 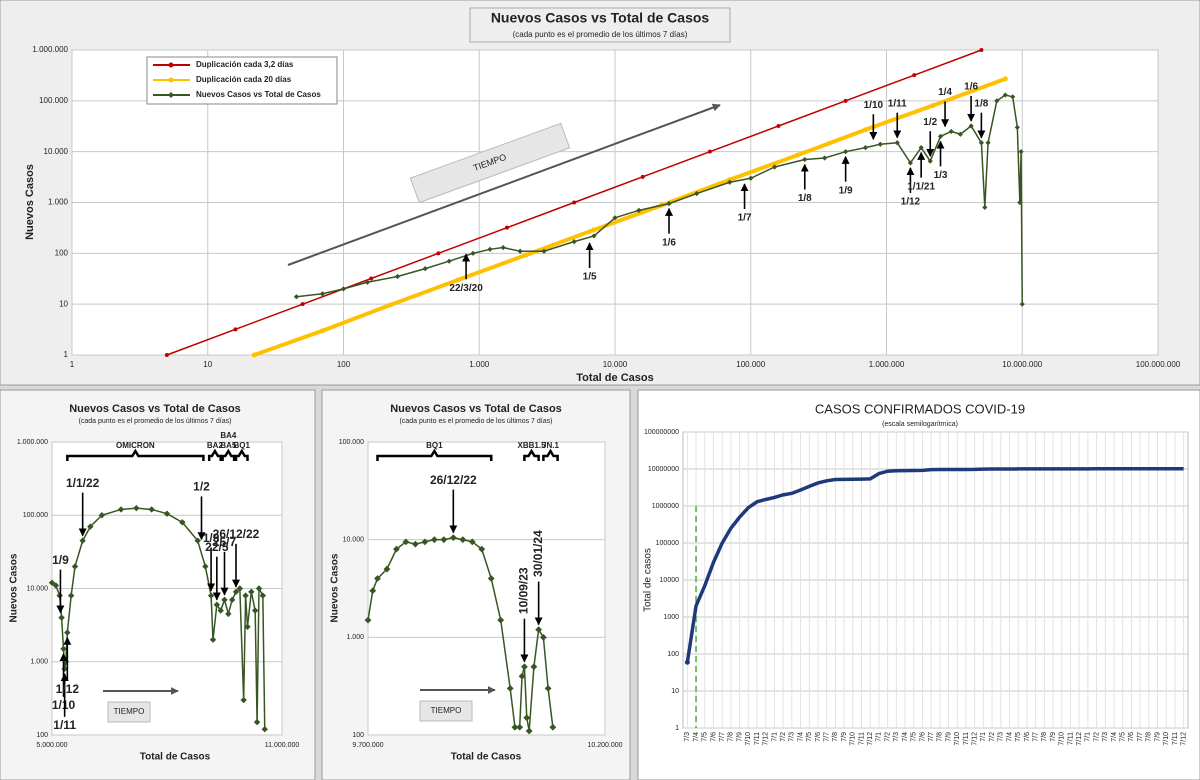 I want to click on time-box, so click(x=490, y=163).